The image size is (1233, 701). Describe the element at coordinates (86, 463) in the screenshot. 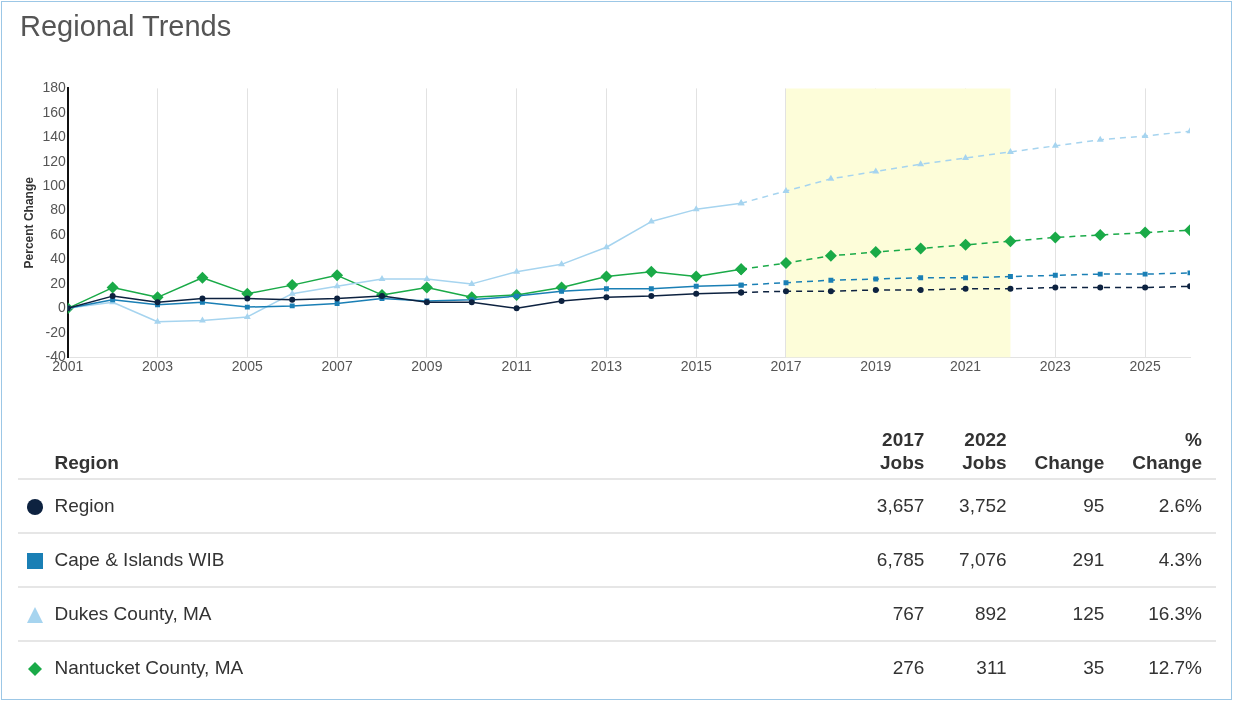

I see `legend-title: Region` at that location.